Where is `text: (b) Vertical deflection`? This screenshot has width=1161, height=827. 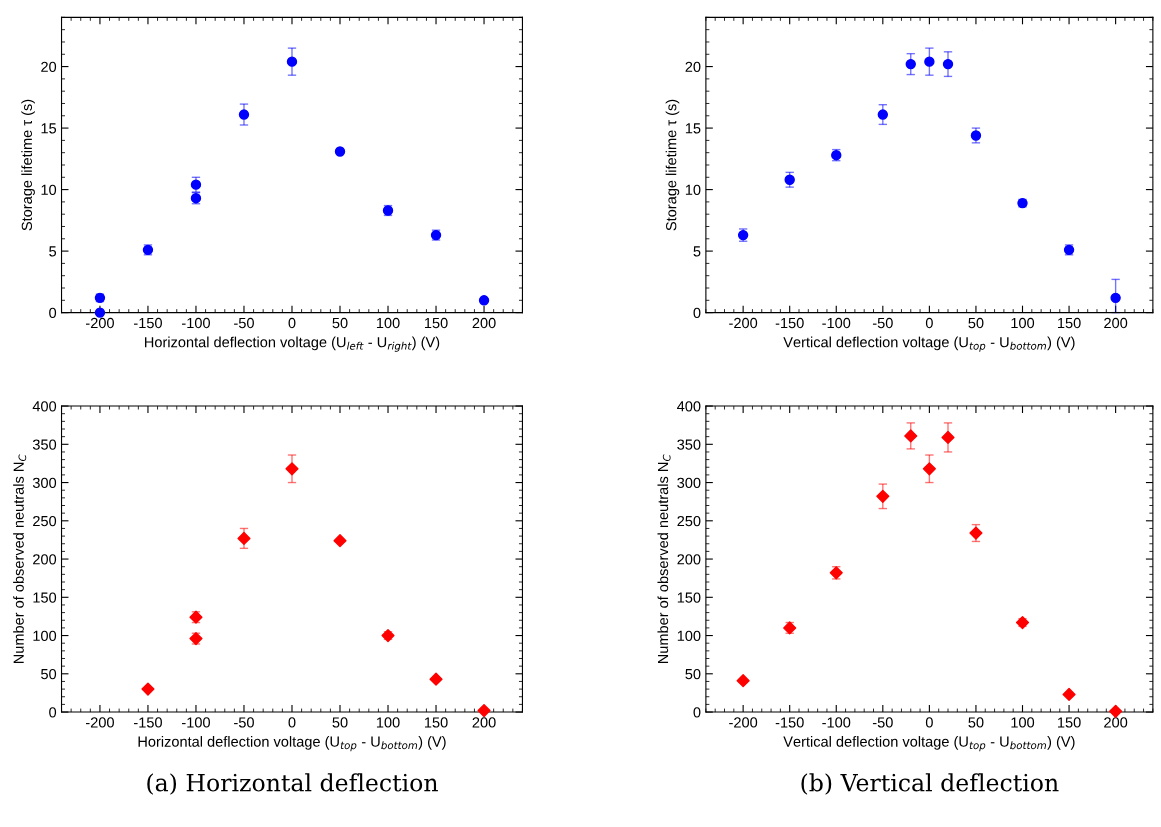 text: (b) Vertical deflection is located at coordinates (930, 784).